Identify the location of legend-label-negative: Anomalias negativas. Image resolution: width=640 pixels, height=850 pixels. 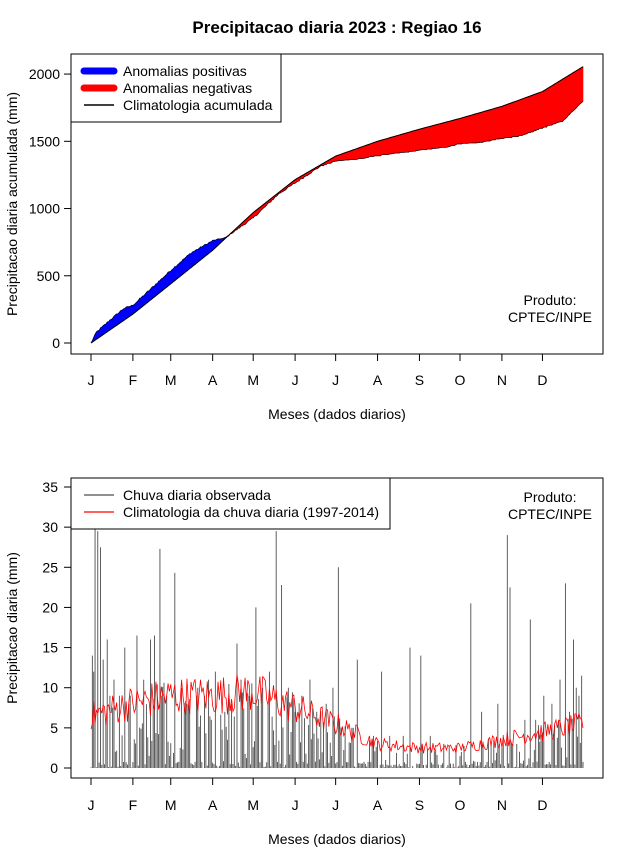
(187, 88).